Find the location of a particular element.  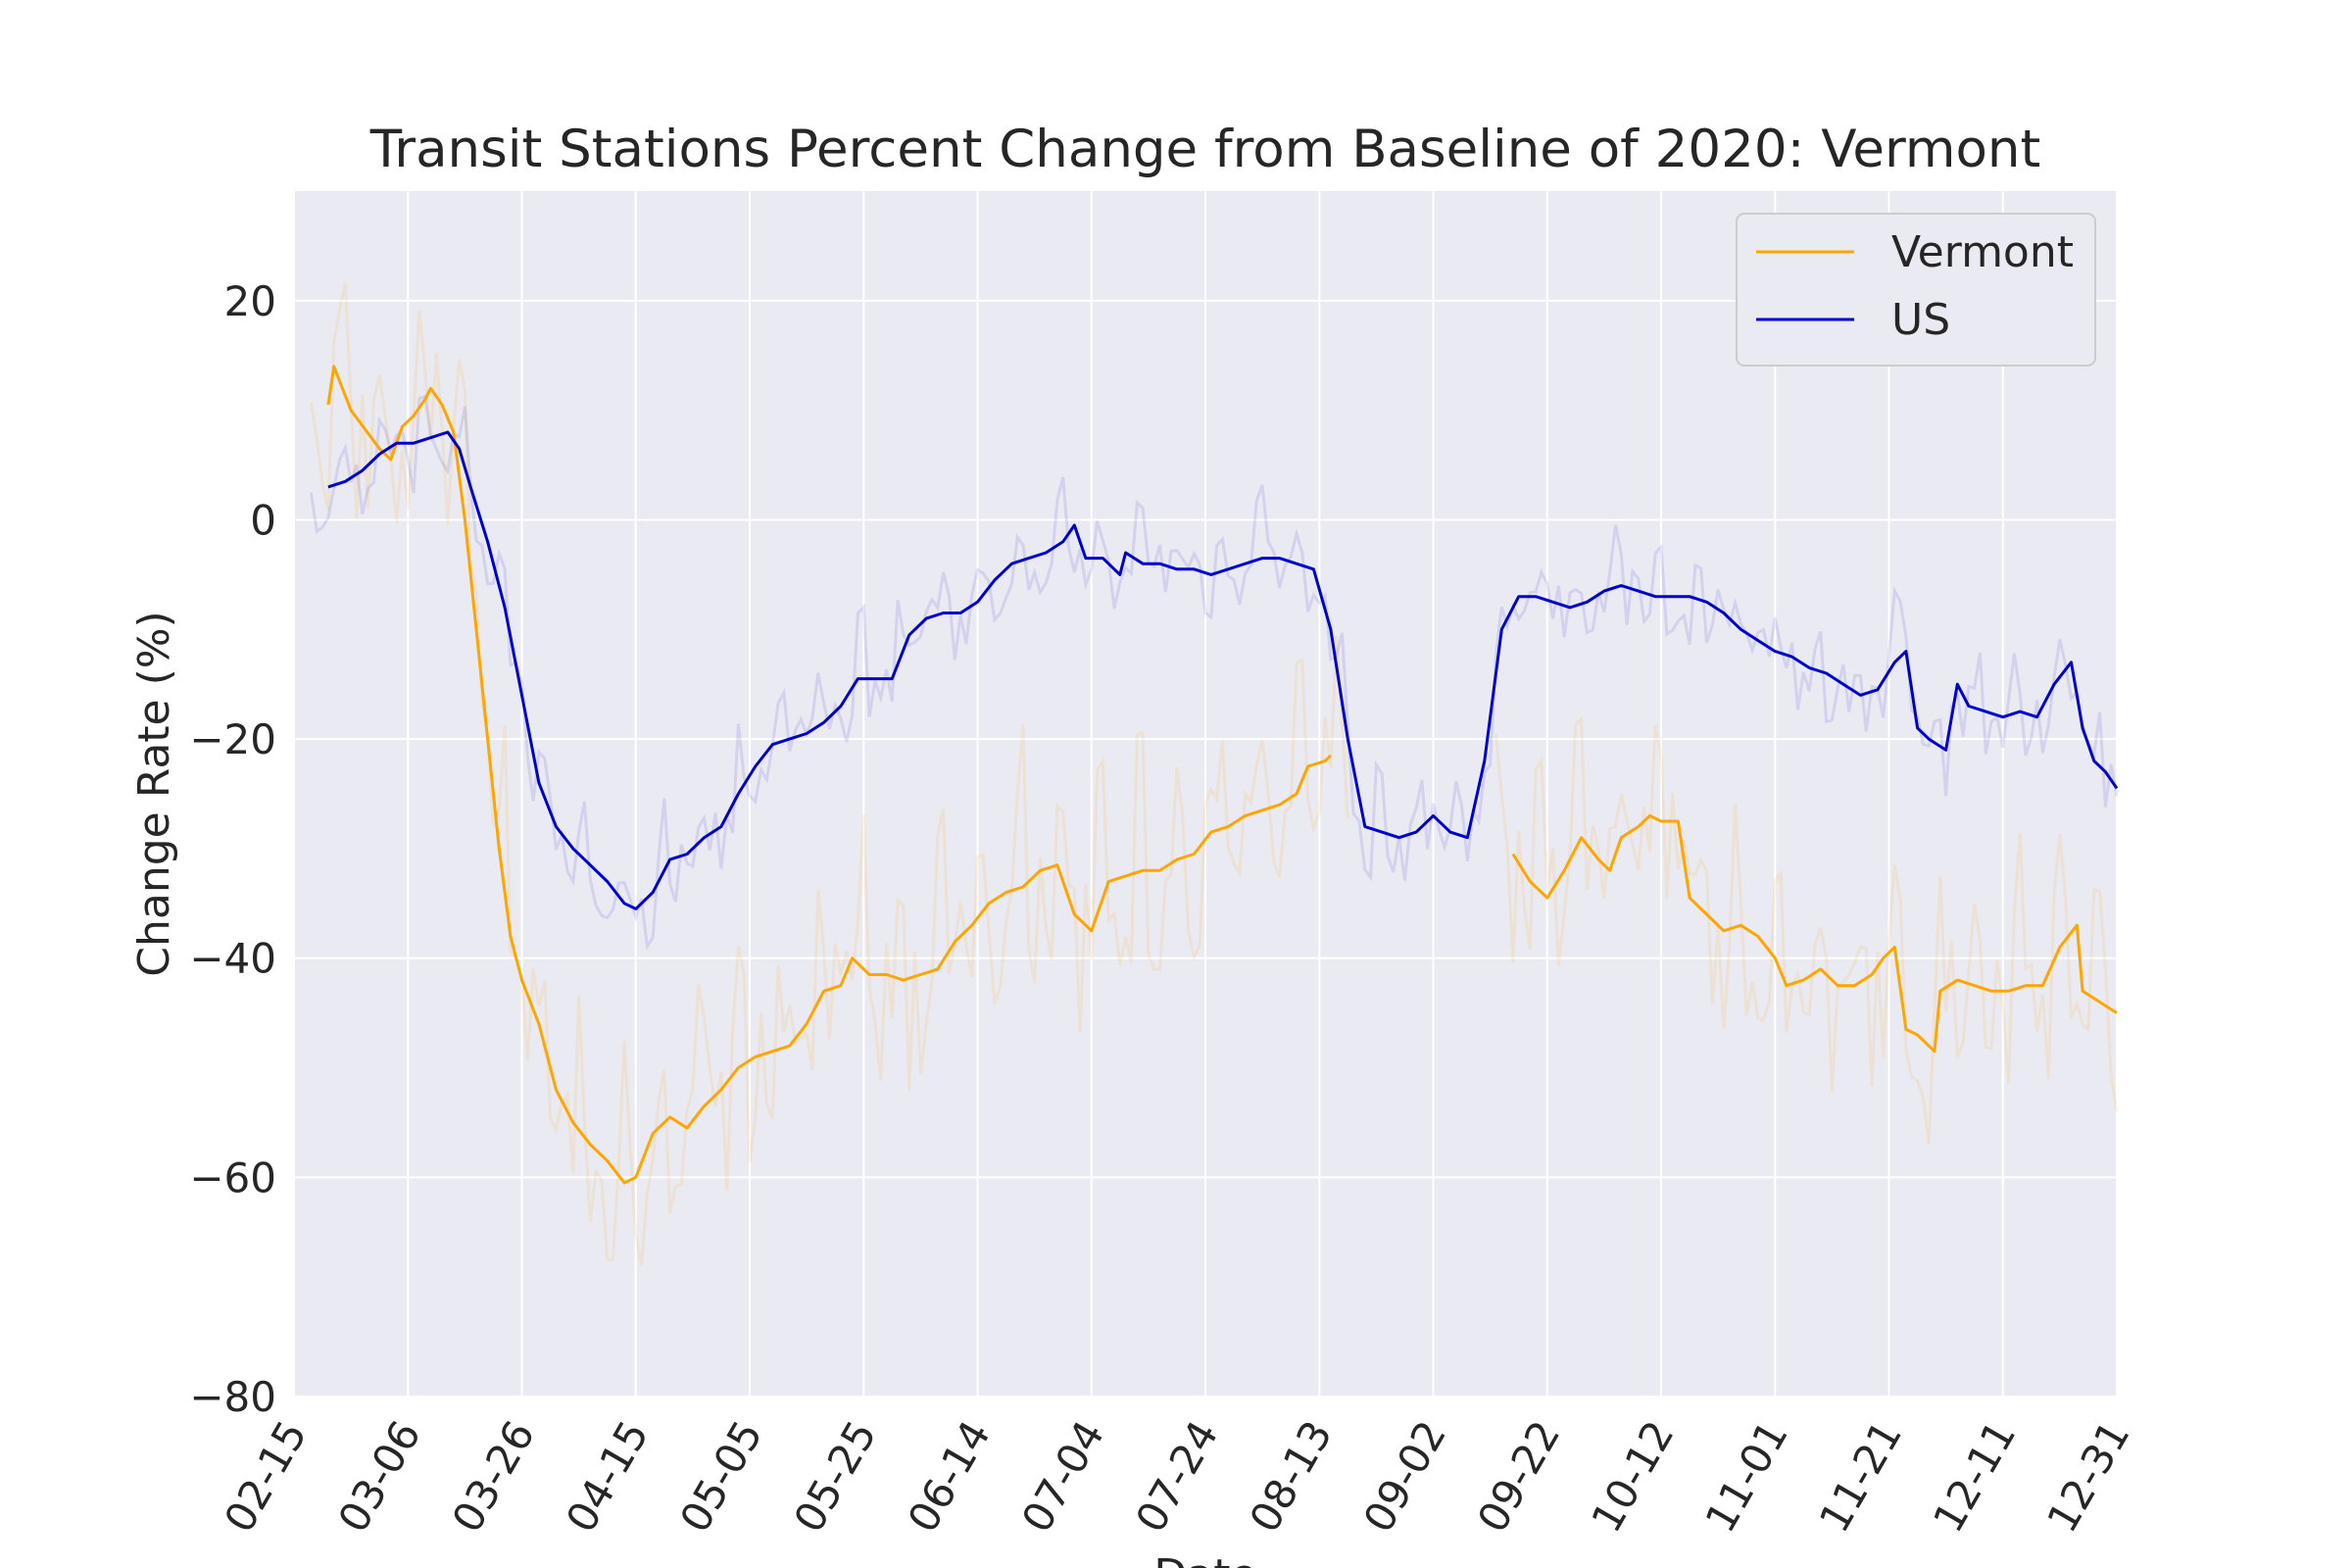

x-tick-label: 11-21 is located at coordinates (1860, 1477).